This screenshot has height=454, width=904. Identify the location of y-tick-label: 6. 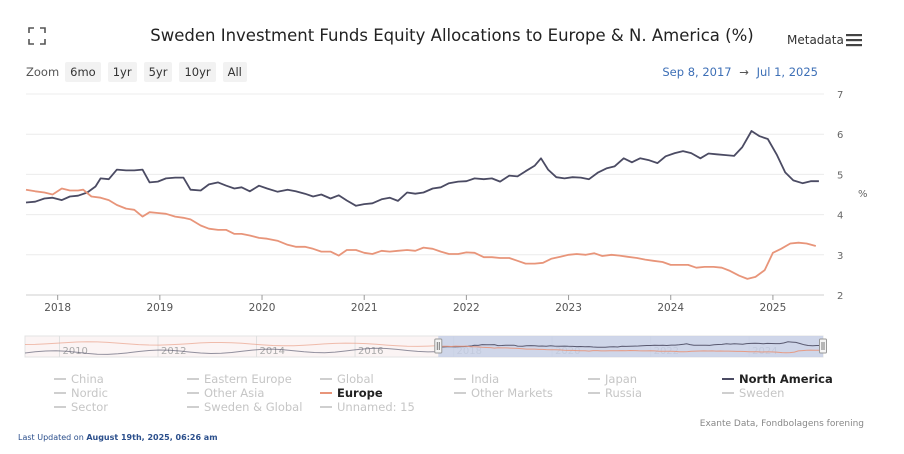
(840, 135).